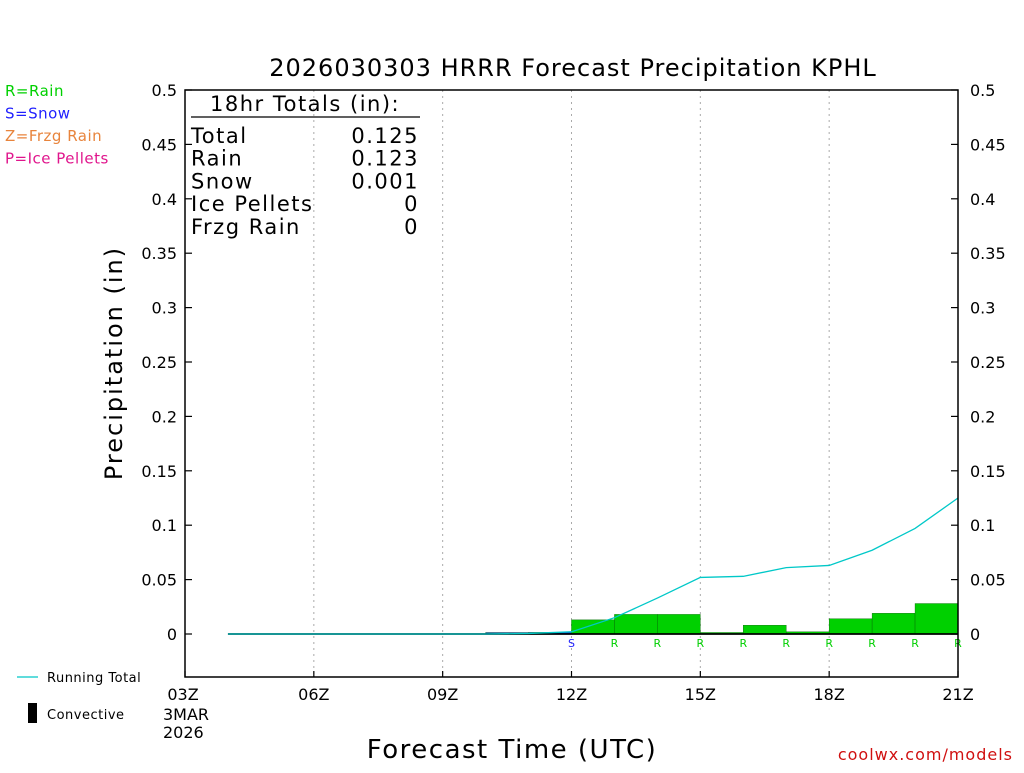 The image size is (1024, 773). Describe the element at coordinates (385, 159) in the screenshot. I see `totals-row-value: 0.123` at that location.